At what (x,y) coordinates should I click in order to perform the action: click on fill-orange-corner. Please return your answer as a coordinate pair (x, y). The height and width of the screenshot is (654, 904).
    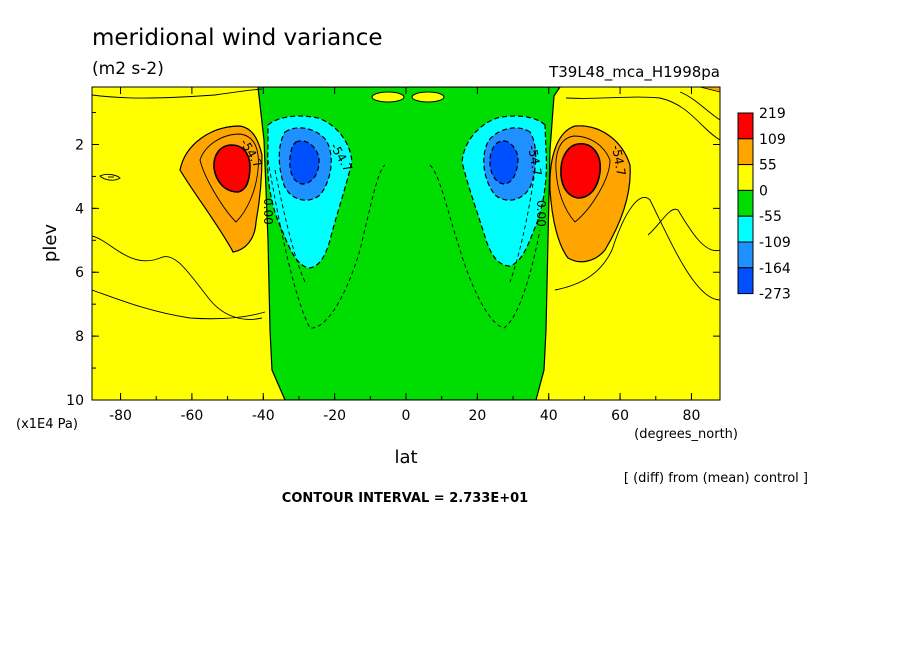
    Looking at the image, I should click on (709, 90).